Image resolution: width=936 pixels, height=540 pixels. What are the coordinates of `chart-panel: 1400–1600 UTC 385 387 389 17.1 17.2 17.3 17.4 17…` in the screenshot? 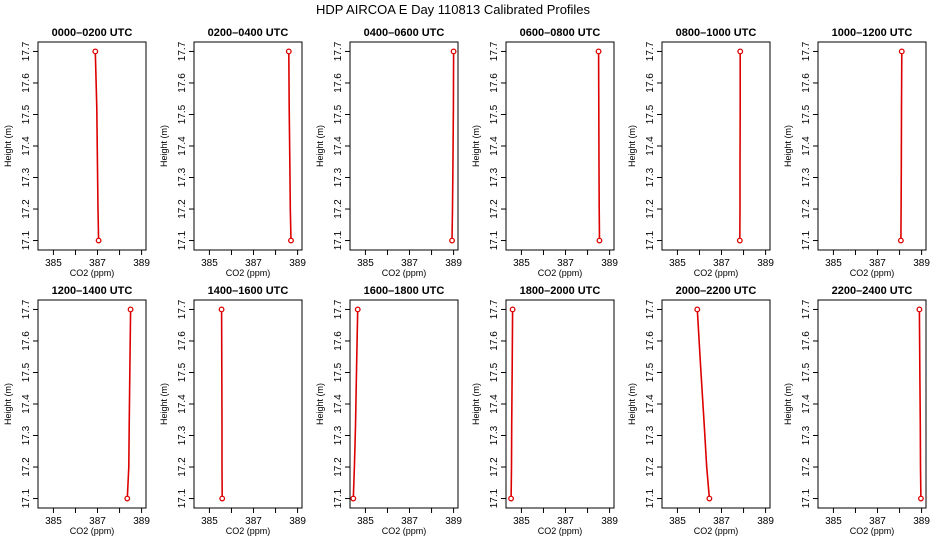 It's located at (232, 410).